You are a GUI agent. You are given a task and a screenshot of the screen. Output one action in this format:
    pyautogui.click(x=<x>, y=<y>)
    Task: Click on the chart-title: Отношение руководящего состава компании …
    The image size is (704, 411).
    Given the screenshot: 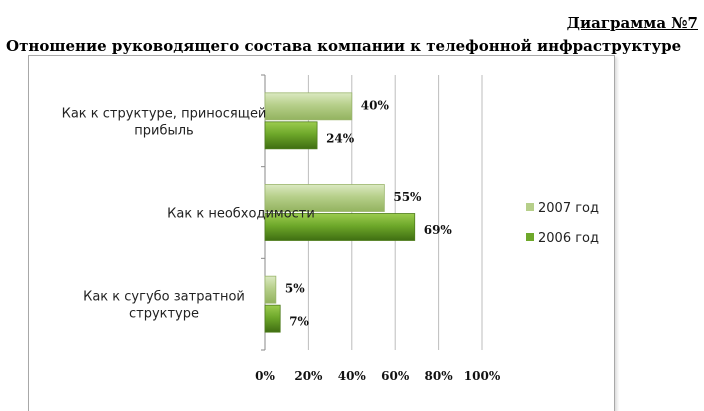 What is the action you would take?
    pyautogui.click(x=344, y=46)
    